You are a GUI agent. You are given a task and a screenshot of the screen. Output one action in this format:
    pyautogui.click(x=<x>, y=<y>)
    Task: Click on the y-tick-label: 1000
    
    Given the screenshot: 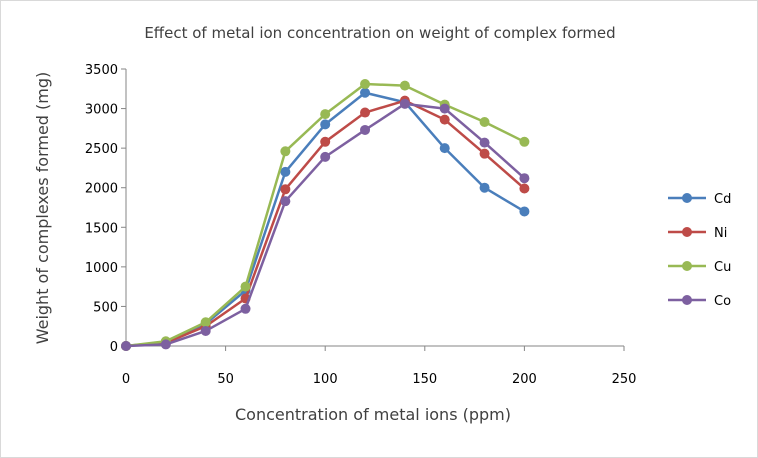 What is the action you would take?
    pyautogui.click(x=101, y=268)
    